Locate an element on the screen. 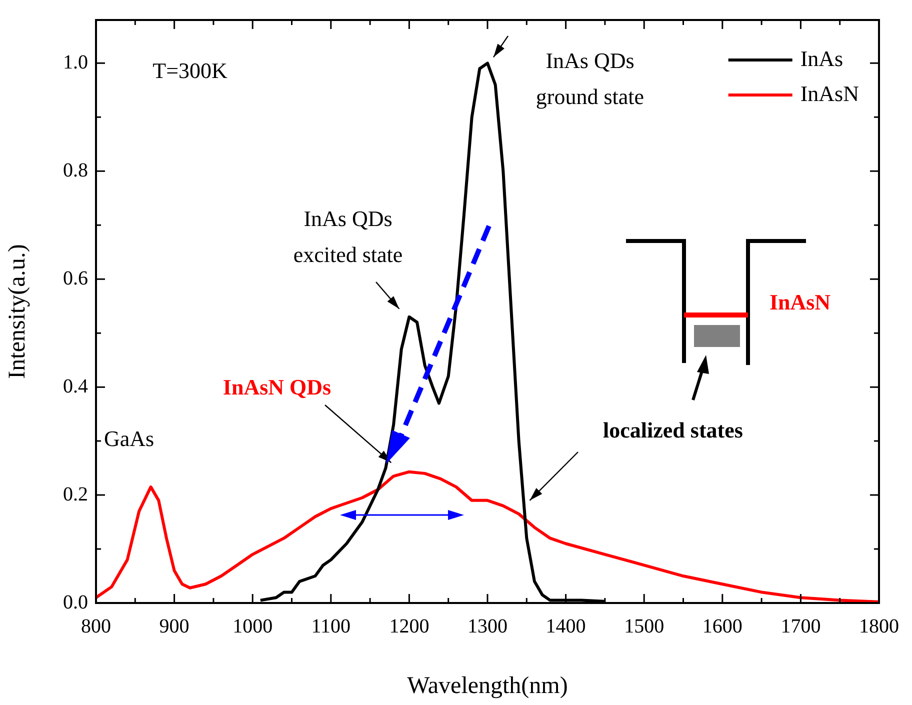  y-axis-title: Intensity(a.u.) is located at coordinates (17, 311).